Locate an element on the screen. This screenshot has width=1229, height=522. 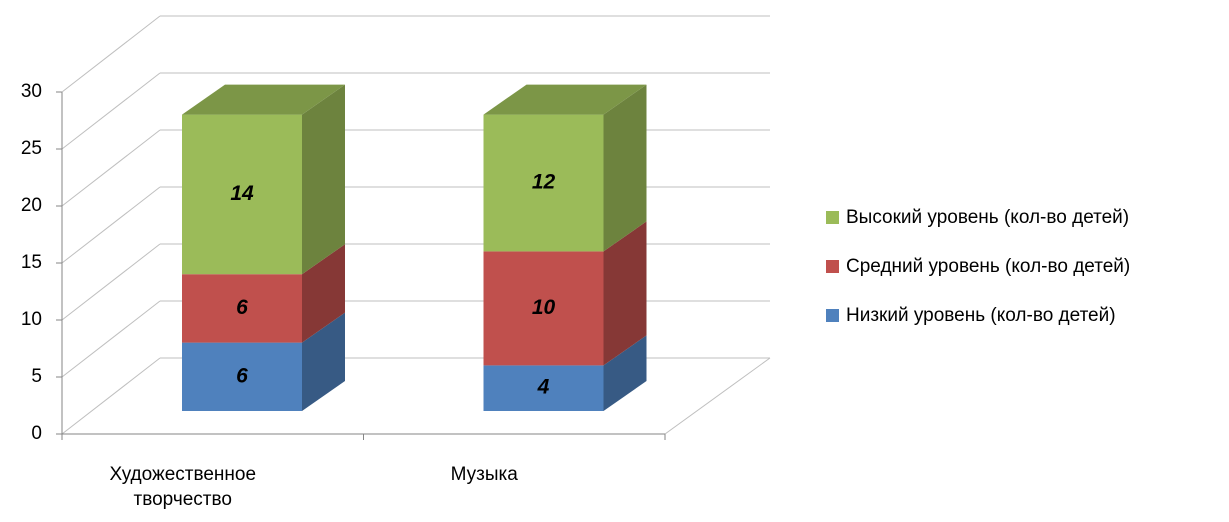
data-label: 4 is located at coordinates (543, 387).